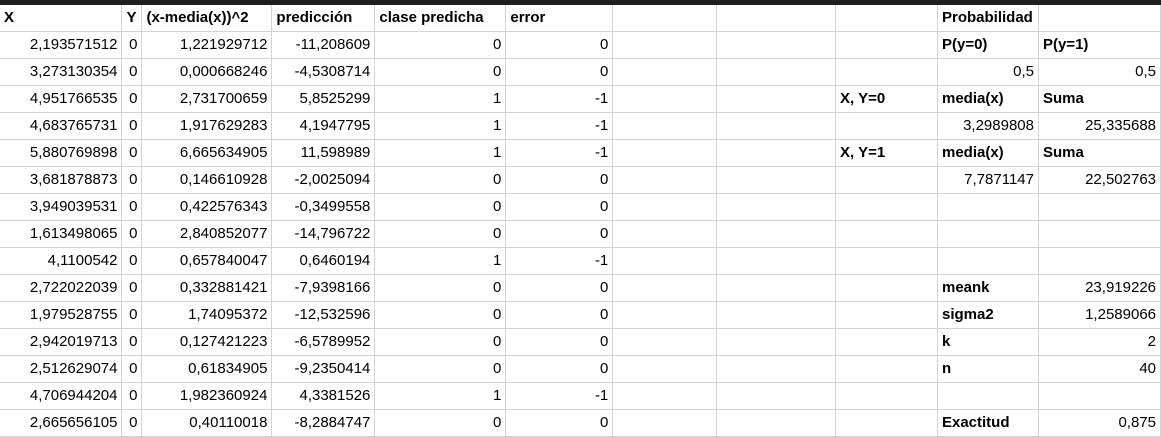 The height and width of the screenshot is (437, 1161). I want to click on cell-prediccion: 4,1947795, so click(323, 126).